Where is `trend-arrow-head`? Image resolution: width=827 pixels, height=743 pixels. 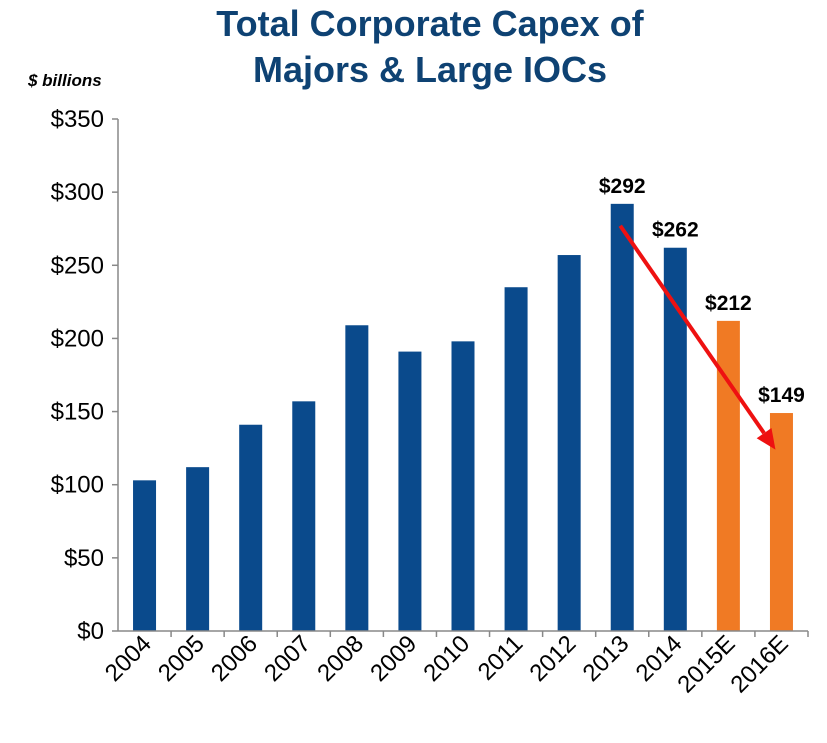 trend-arrow-head is located at coordinates (766, 439).